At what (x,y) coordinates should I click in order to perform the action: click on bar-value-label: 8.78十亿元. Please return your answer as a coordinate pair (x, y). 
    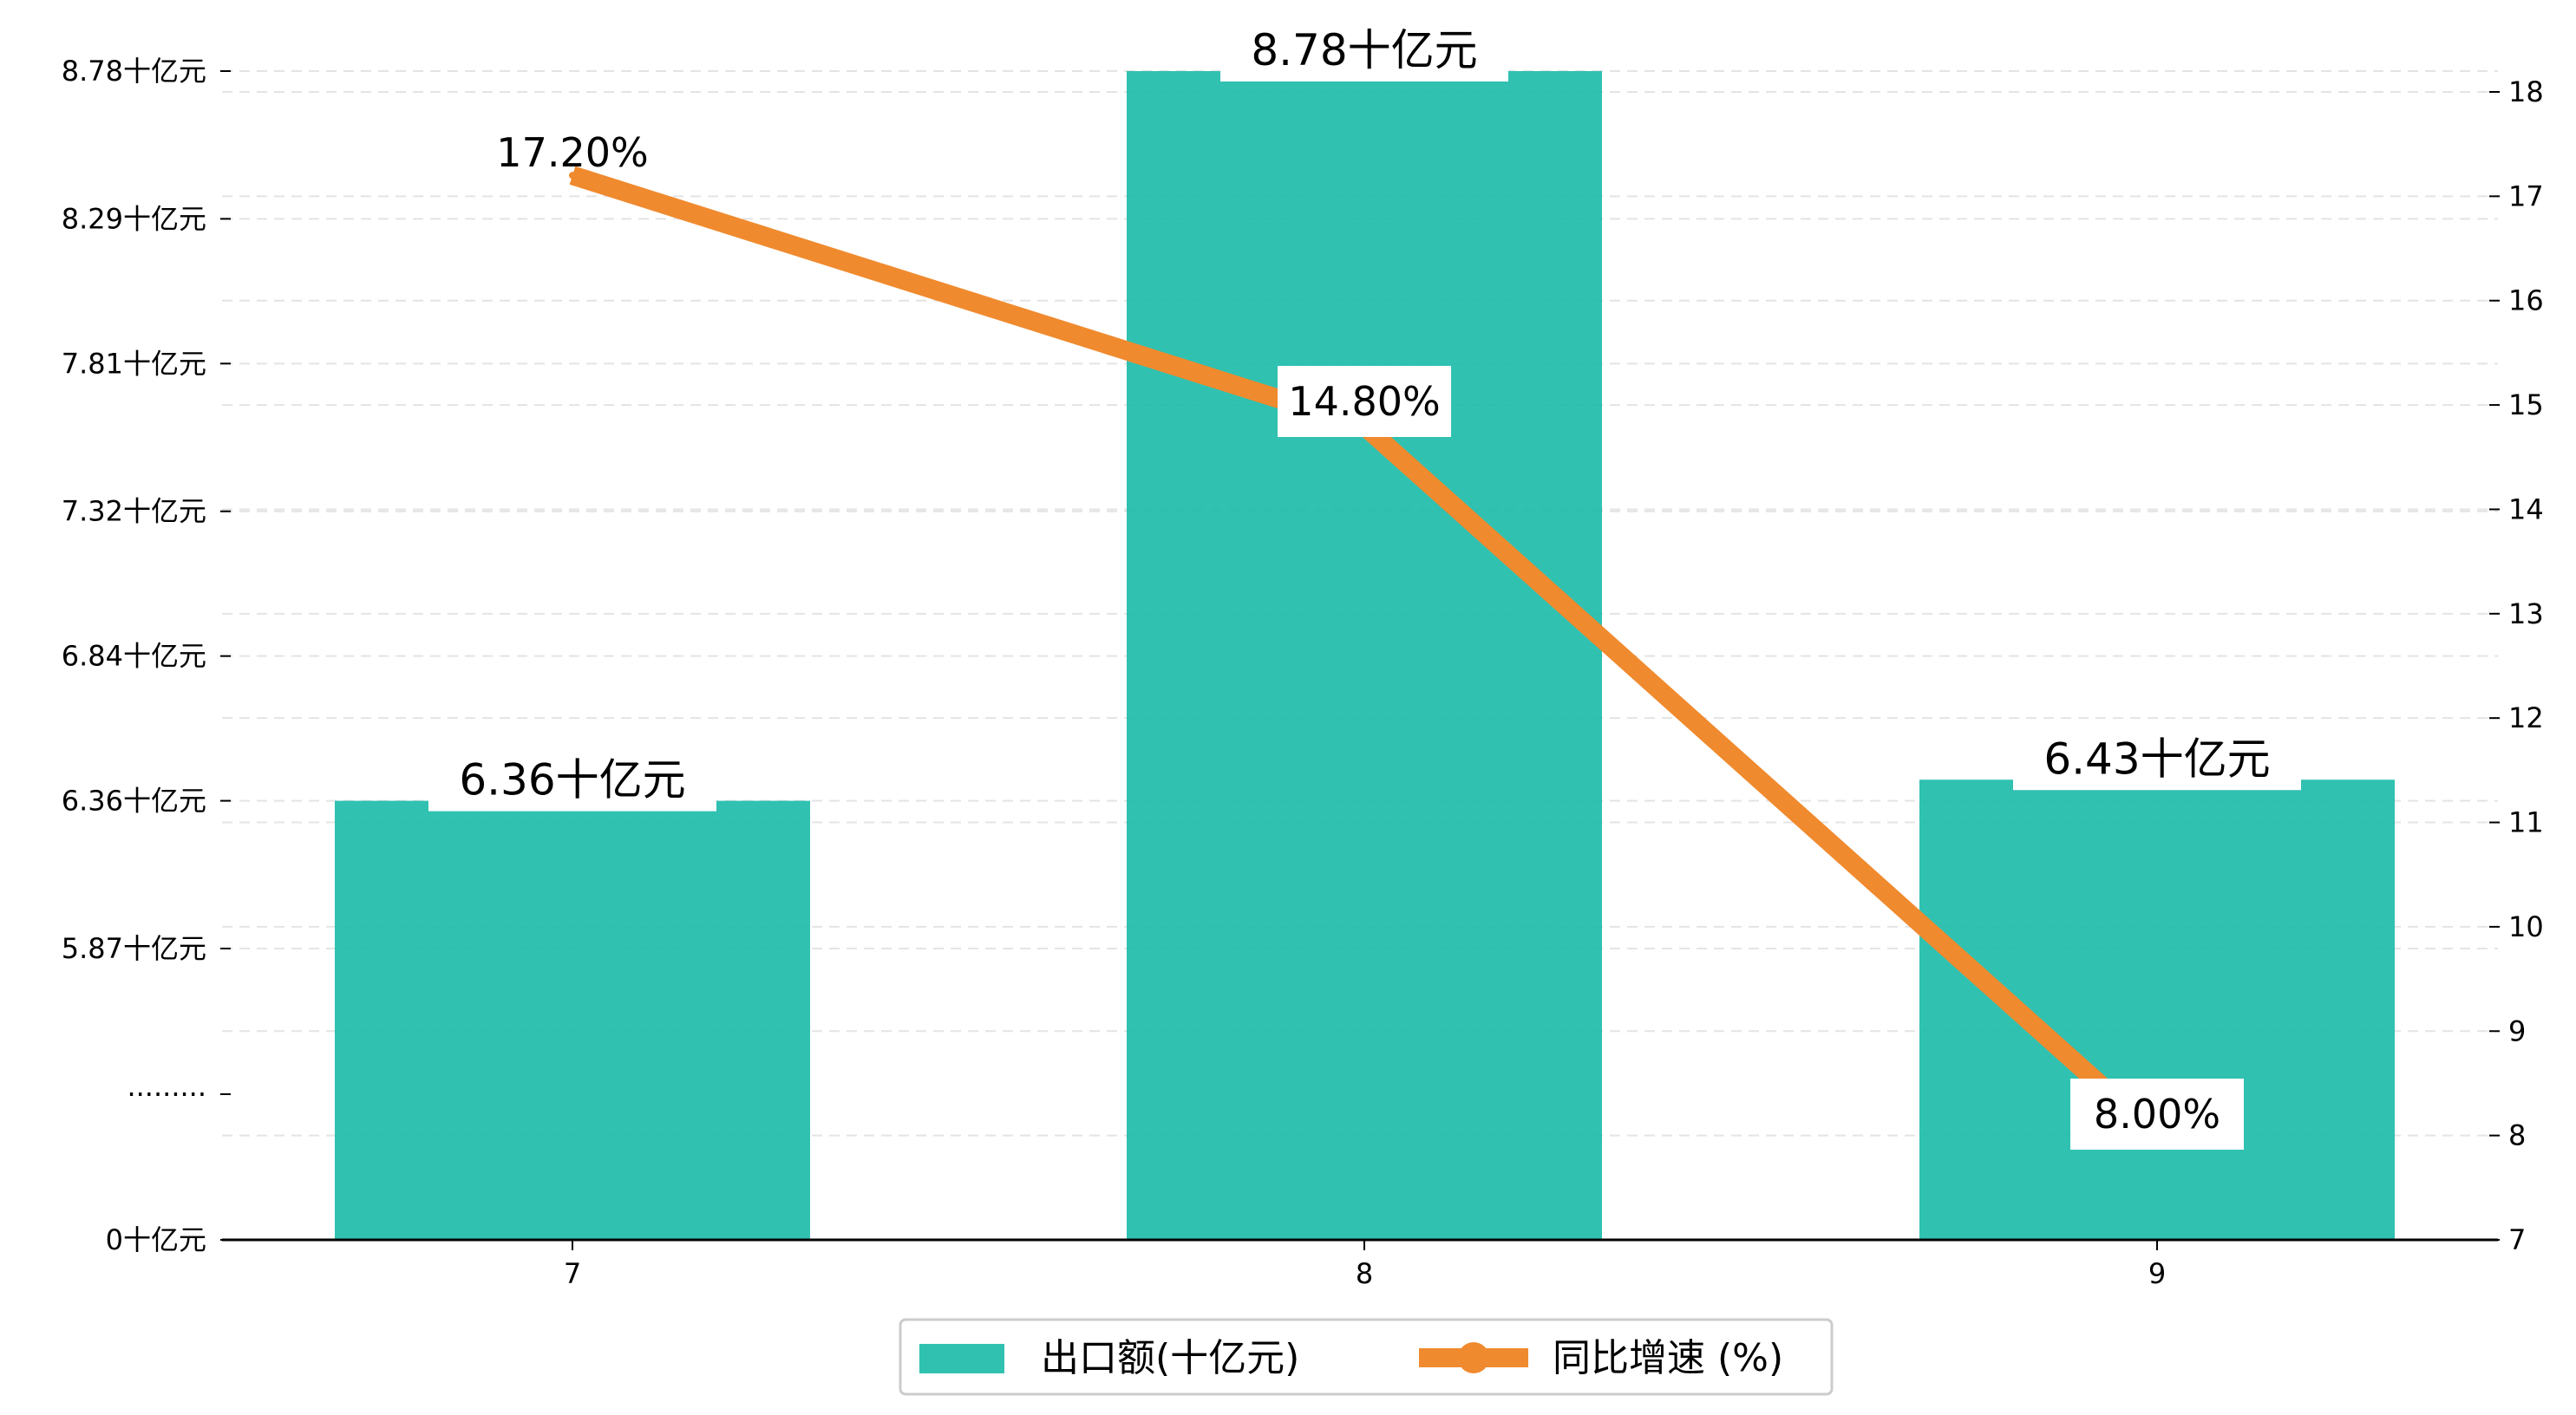
    Looking at the image, I should click on (1364, 50).